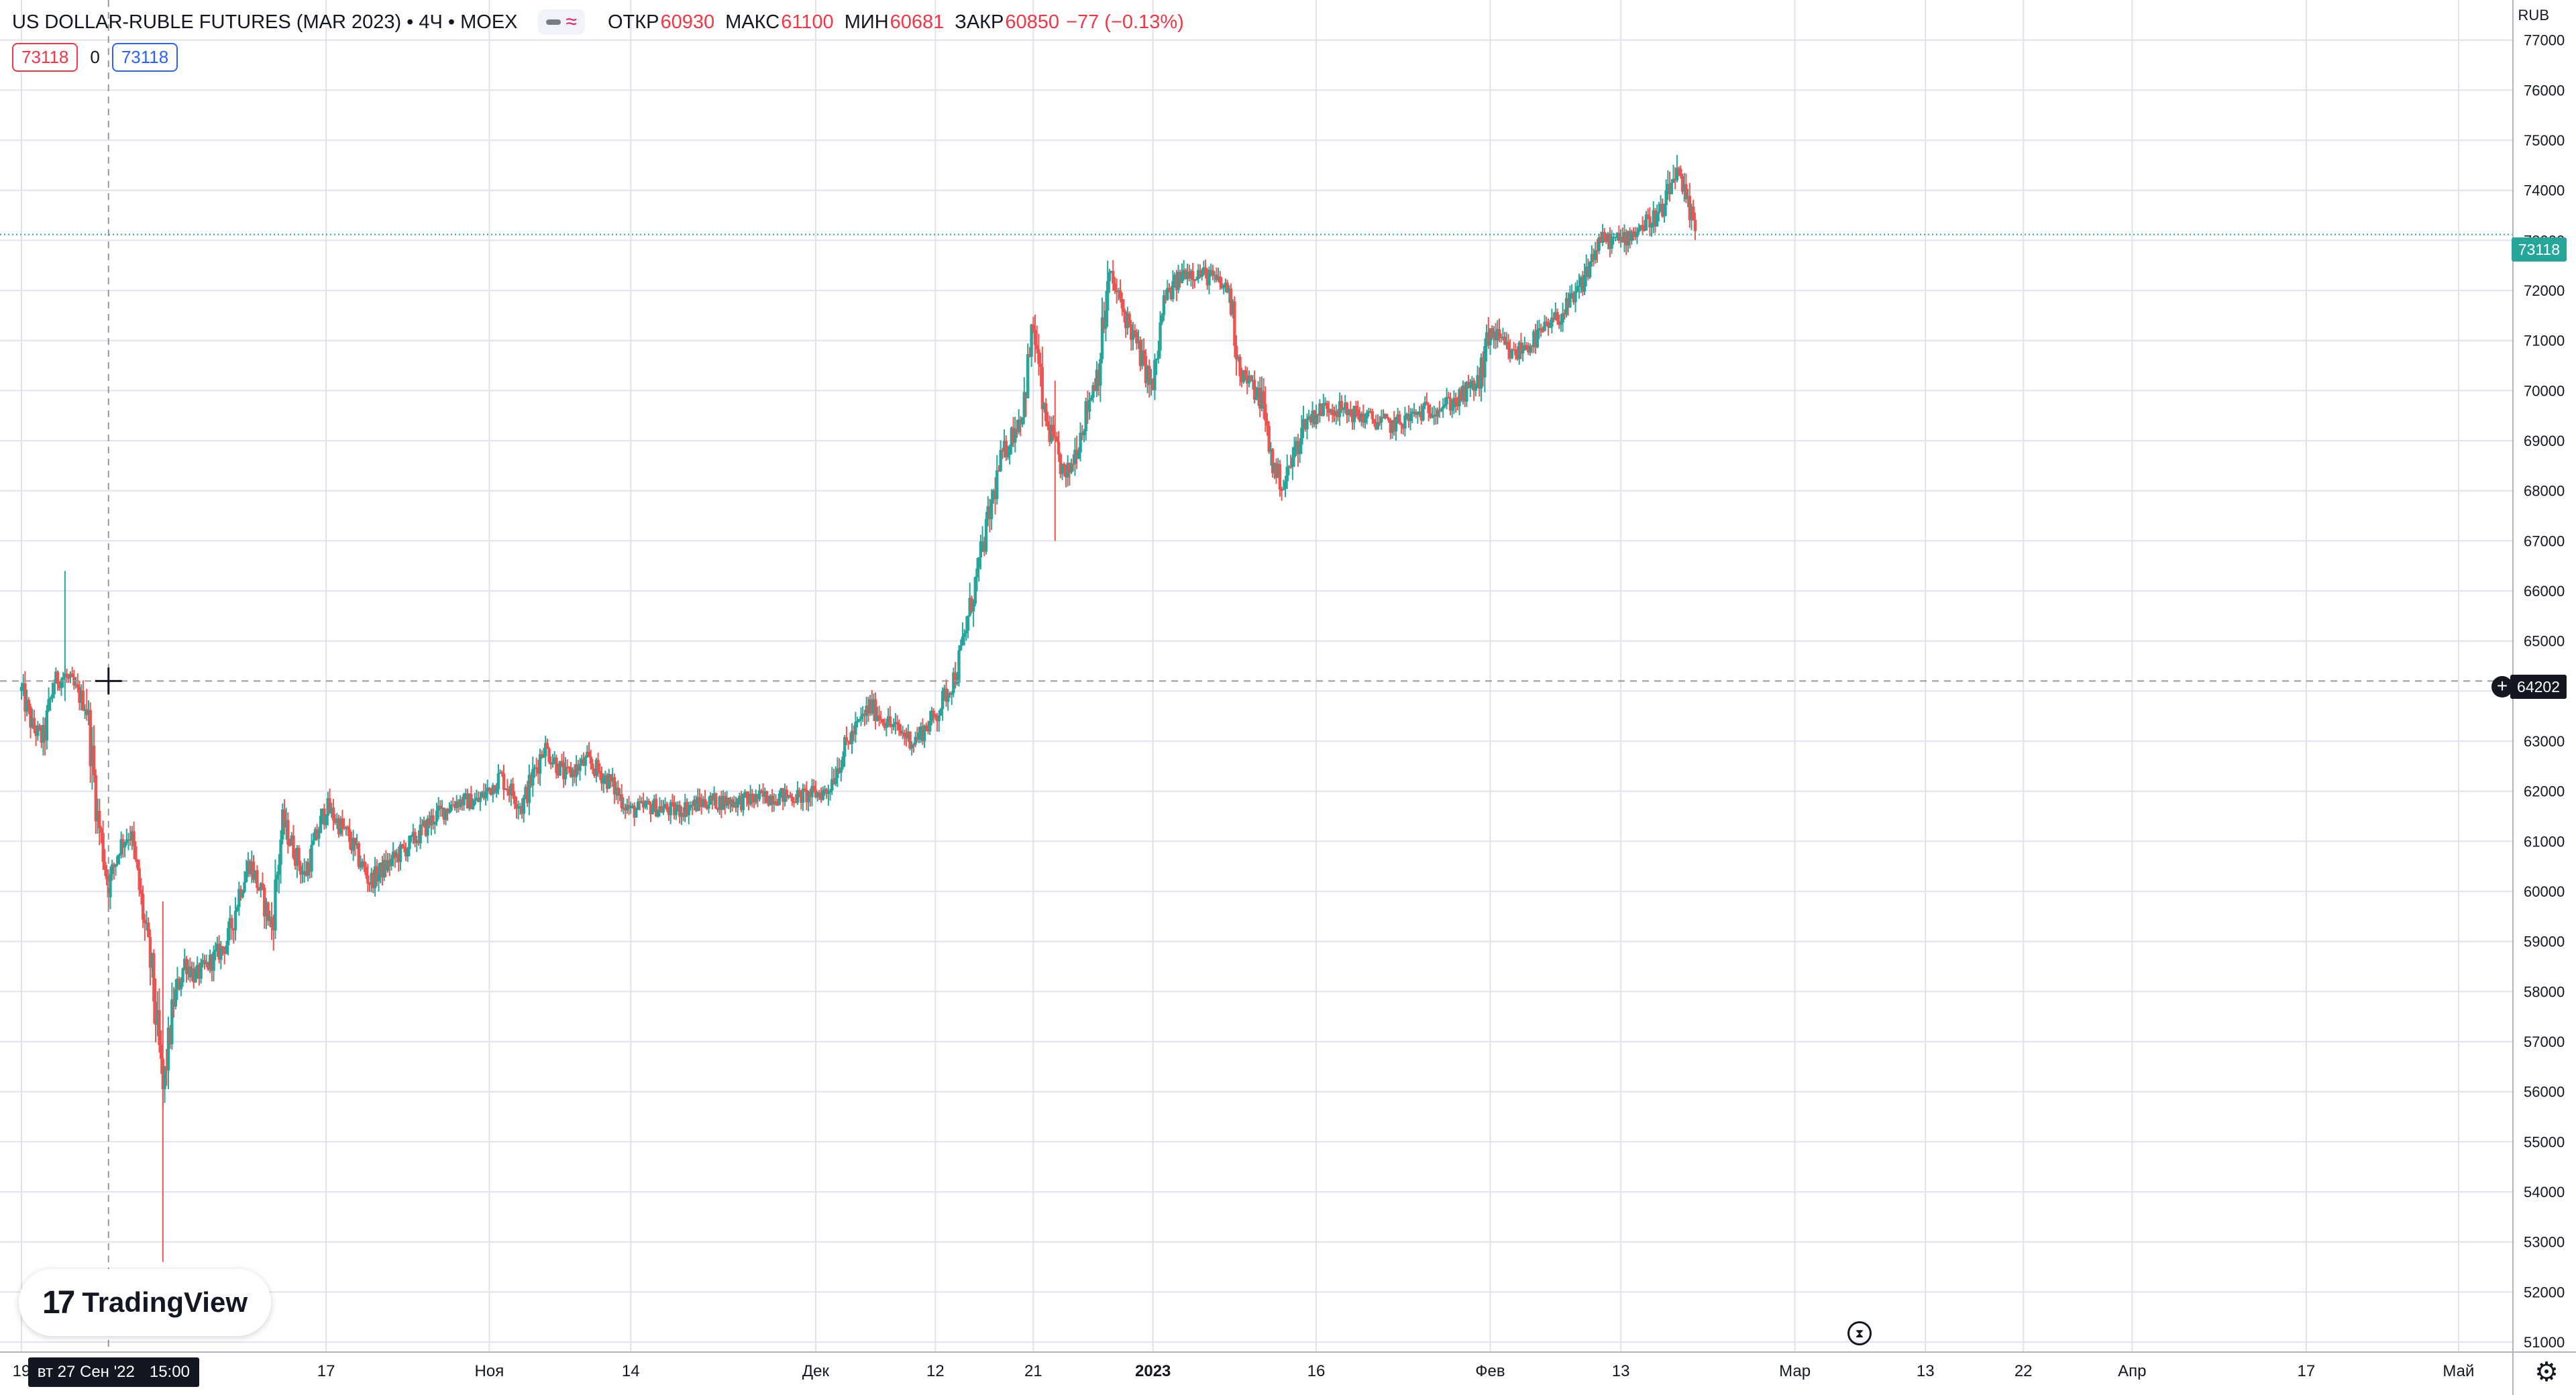 The width and height of the screenshot is (2576, 1395). I want to click on spread-value: 0, so click(95, 57).